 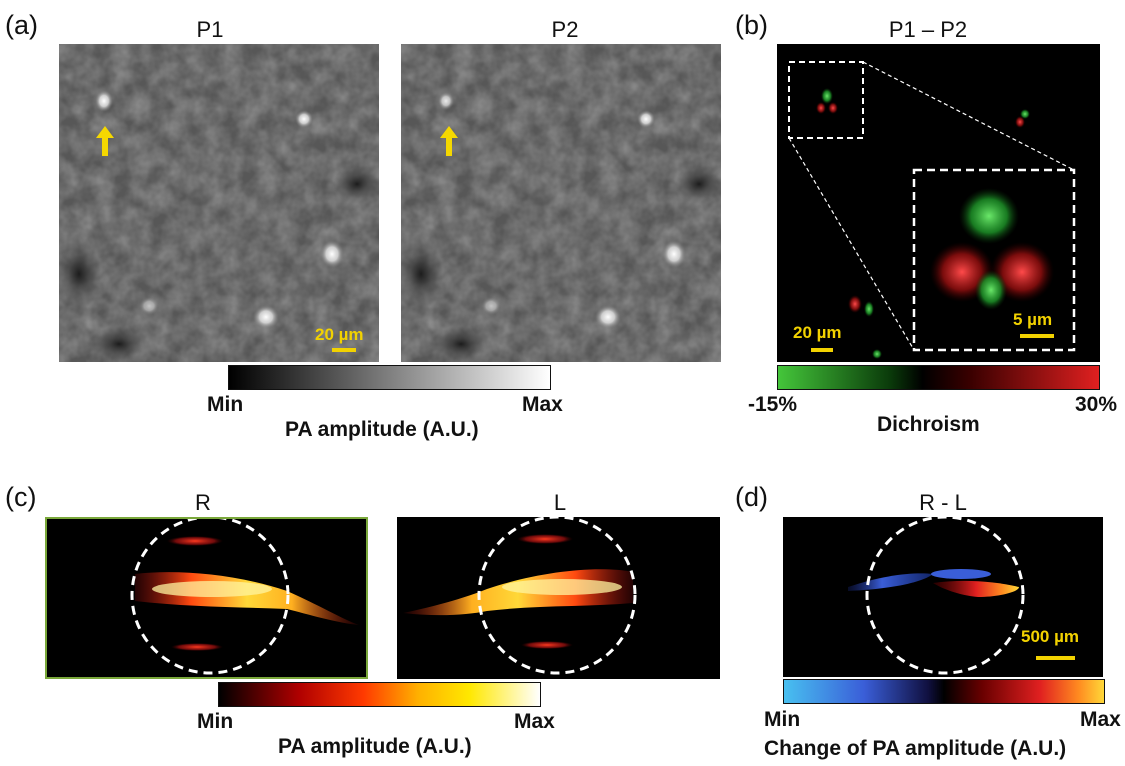 What do you see at coordinates (210, 29) in the screenshot?
I see `panel-a-left-title: P1` at bounding box center [210, 29].